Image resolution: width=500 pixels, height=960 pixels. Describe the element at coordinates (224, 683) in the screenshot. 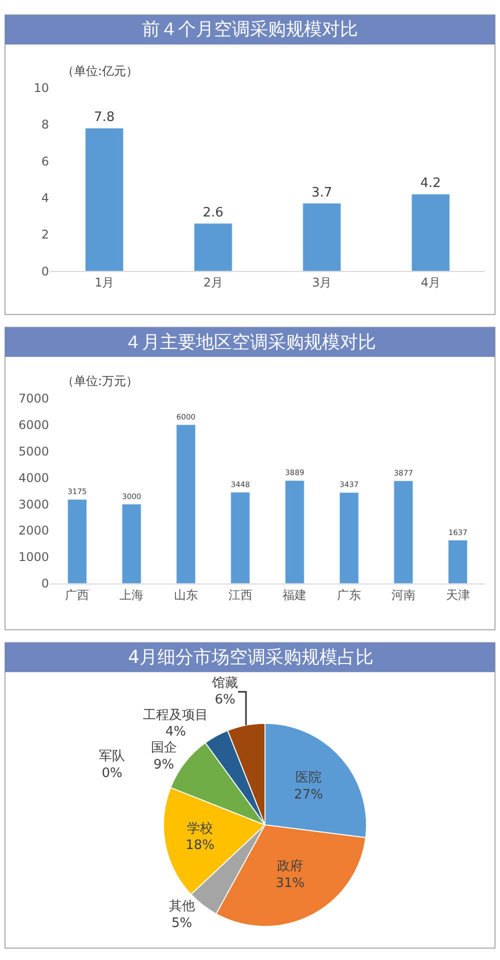

I see `slice-label: 馆藏` at that location.